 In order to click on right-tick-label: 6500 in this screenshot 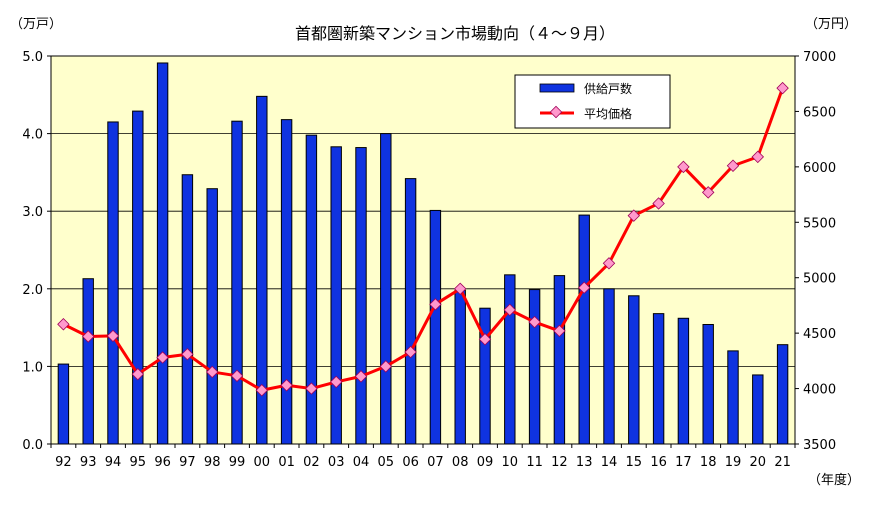, I will do `click(819, 112)`.